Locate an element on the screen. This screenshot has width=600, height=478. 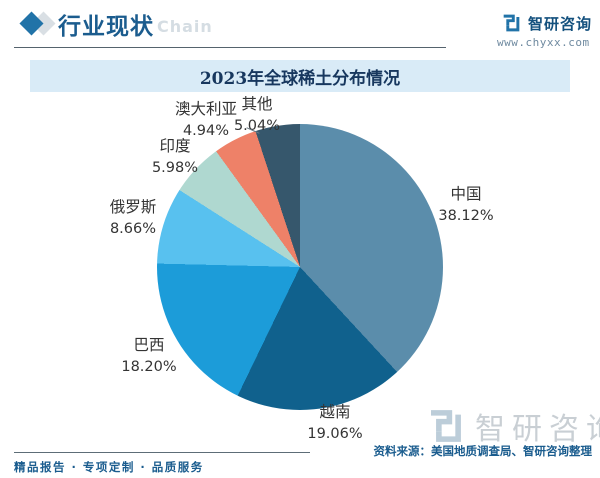
brand-logo-group: 智研咨询 is located at coordinates (546, 23).